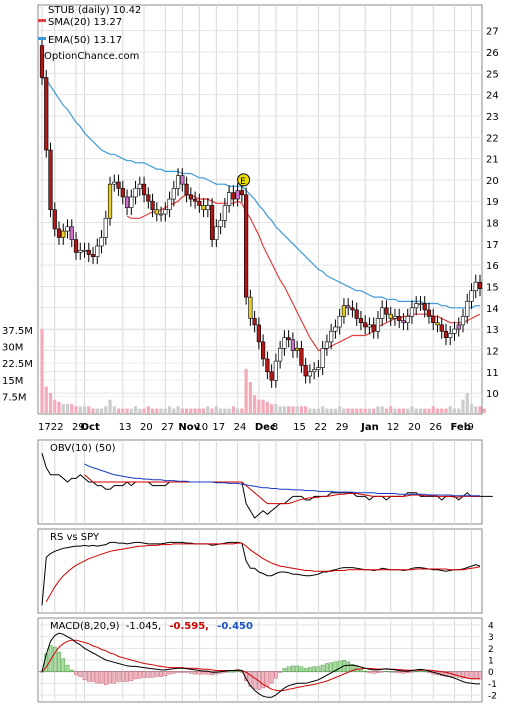 This screenshot has width=526, height=710. What do you see at coordinates (243, 182) in the screenshot?
I see `earnings-marker-label: E` at bounding box center [243, 182].